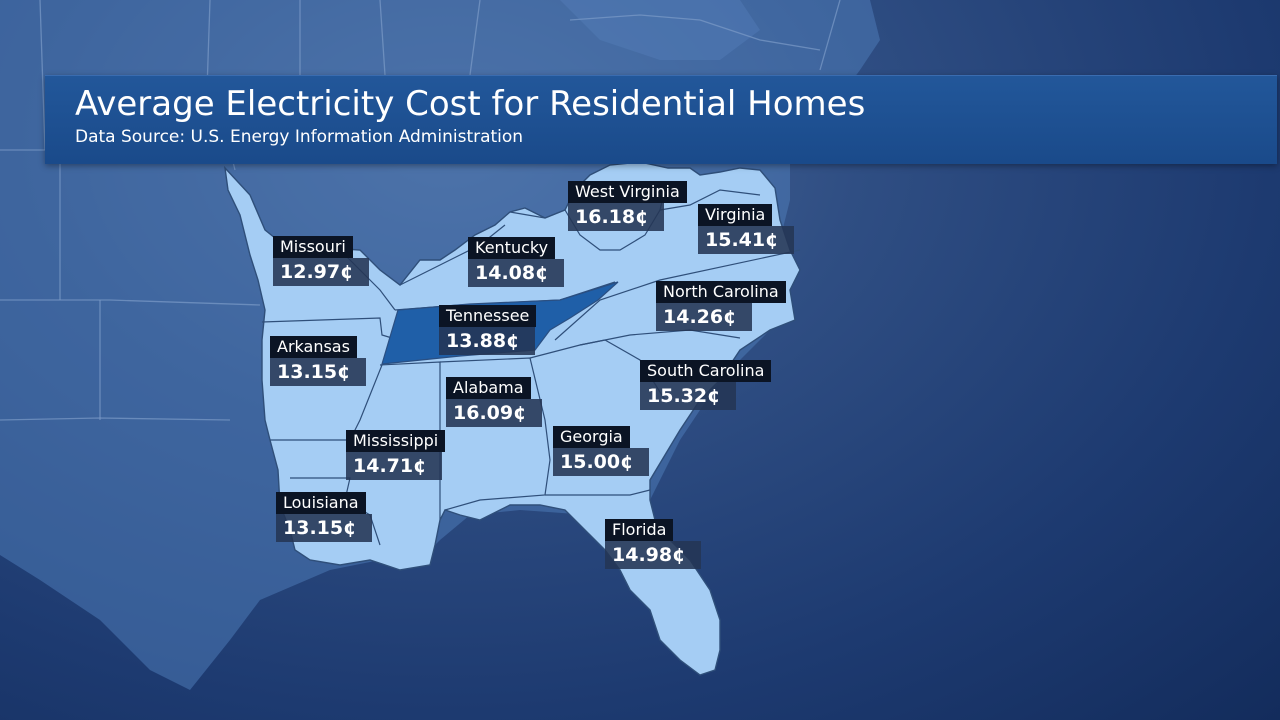  What do you see at coordinates (488, 388) in the screenshot?
I see `state-name: Alabama` at bounding box center [488, 388].